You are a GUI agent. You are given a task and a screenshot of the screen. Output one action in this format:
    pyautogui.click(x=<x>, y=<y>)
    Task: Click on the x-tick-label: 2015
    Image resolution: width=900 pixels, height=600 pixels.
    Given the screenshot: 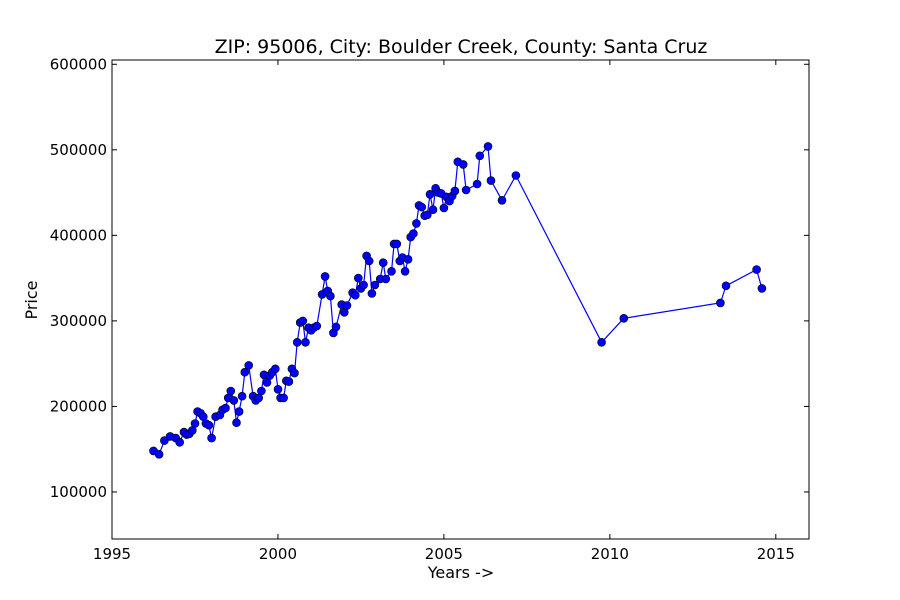 What is the action you would take?
    pyautogui.click(x=776, y=554)
    